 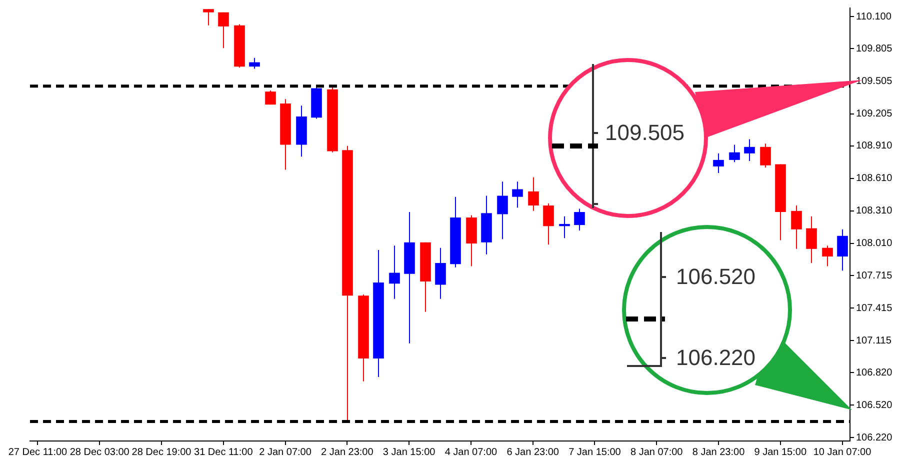 I want to click on y-tick-label: 107.415, so click(x=874, y=308).